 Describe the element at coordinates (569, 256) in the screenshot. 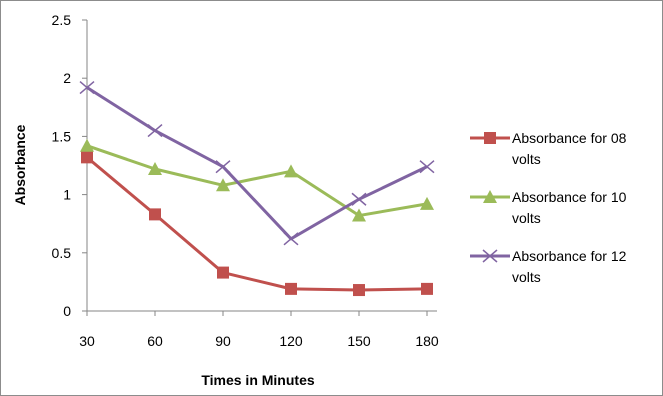

I see `legend-label: Absorbance for 12` at that location.